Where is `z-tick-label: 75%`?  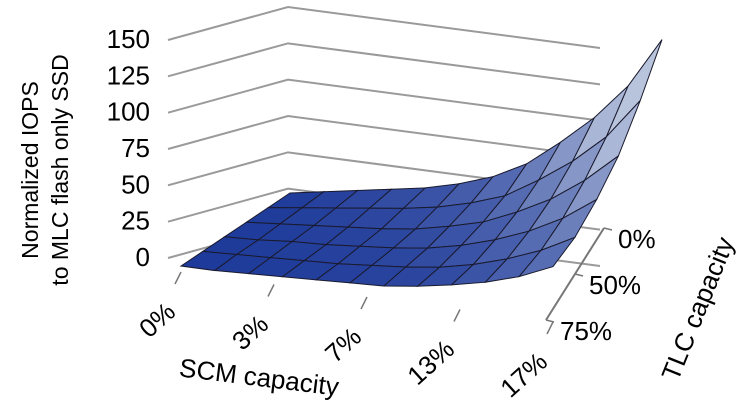 z-tick-label: 75% is located at coordinates (586, 331).